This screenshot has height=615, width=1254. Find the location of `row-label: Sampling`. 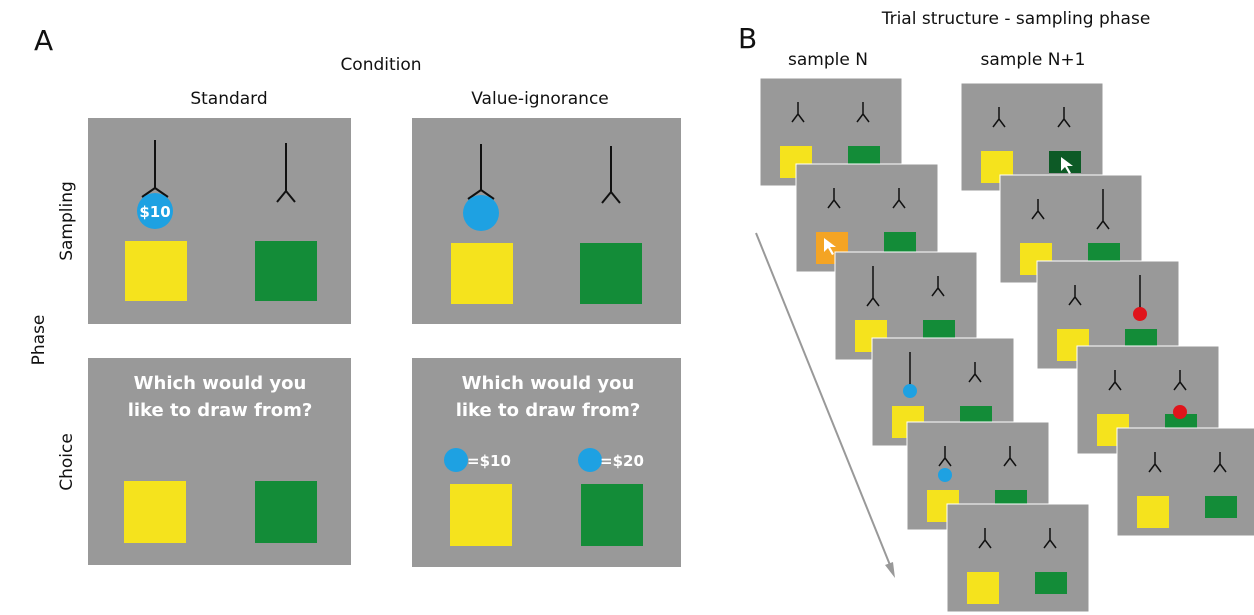

row-label: Sampling is located at coordinates (67, 221).